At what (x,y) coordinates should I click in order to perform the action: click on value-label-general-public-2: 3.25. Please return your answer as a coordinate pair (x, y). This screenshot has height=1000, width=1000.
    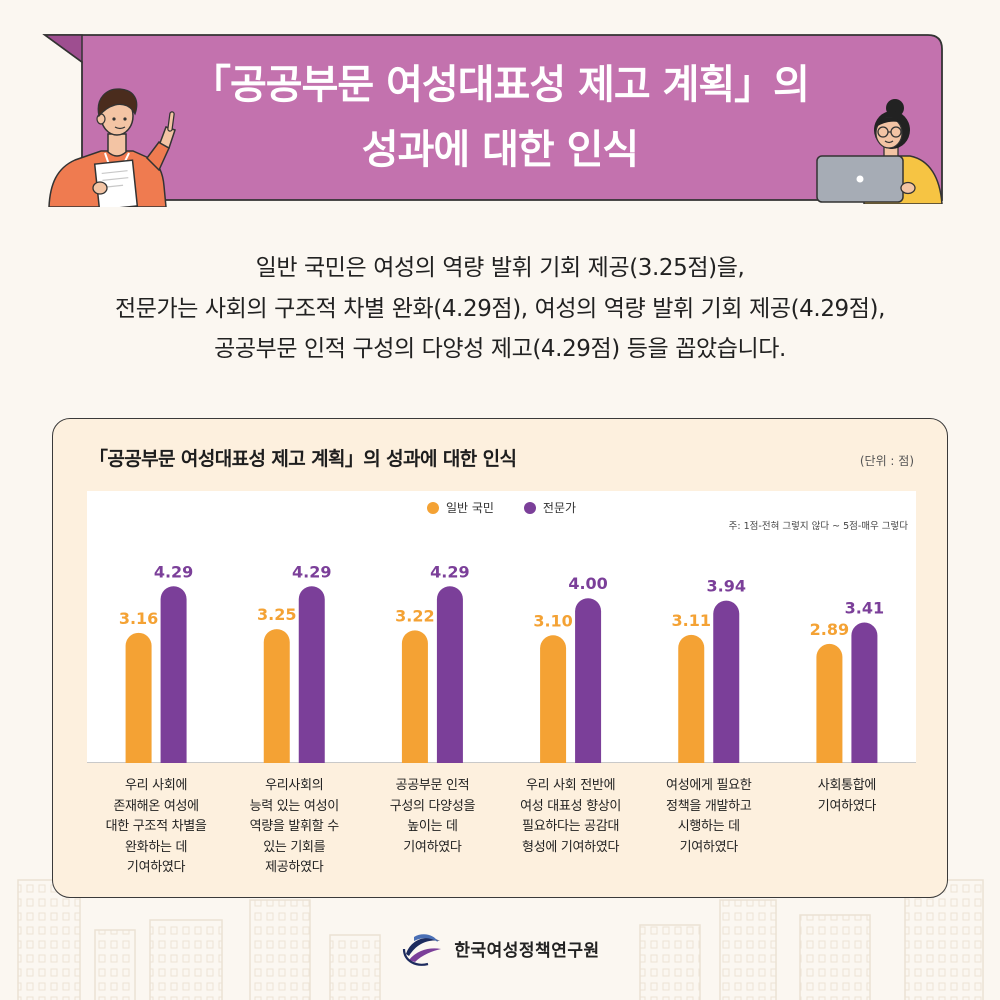
    Looking at the image, I should click on (276, 614).